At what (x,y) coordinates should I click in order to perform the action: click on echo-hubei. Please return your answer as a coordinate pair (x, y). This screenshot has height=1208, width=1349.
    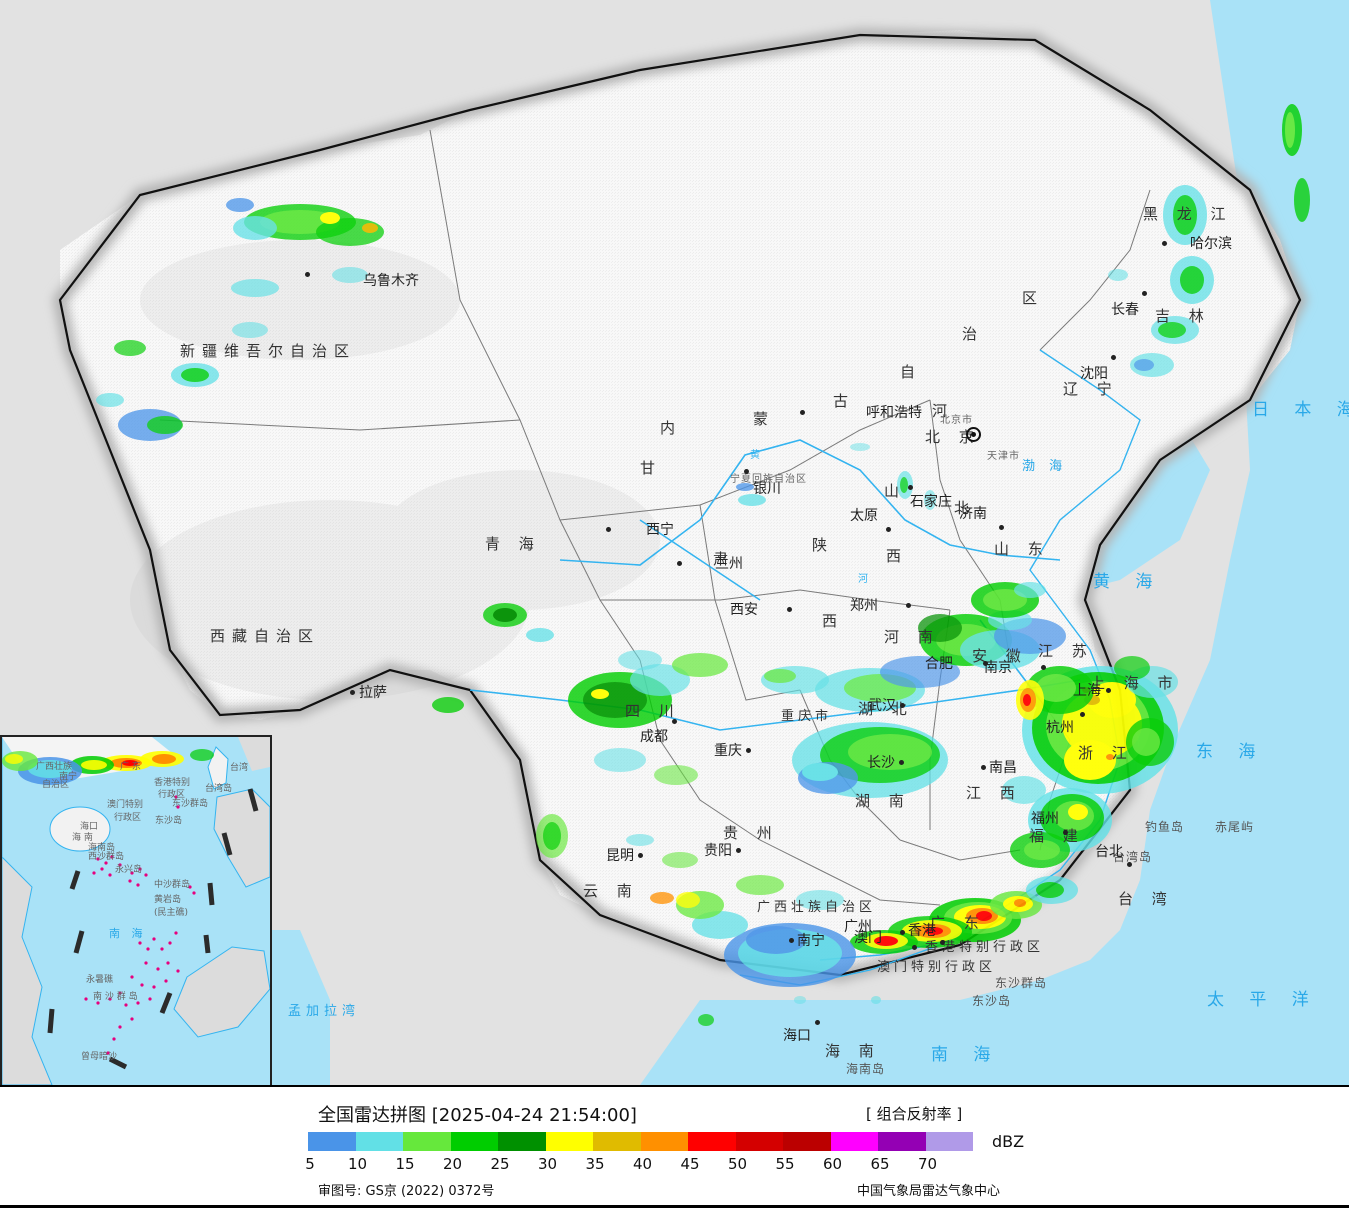
    Looking at the image, I should click on (860, 684).